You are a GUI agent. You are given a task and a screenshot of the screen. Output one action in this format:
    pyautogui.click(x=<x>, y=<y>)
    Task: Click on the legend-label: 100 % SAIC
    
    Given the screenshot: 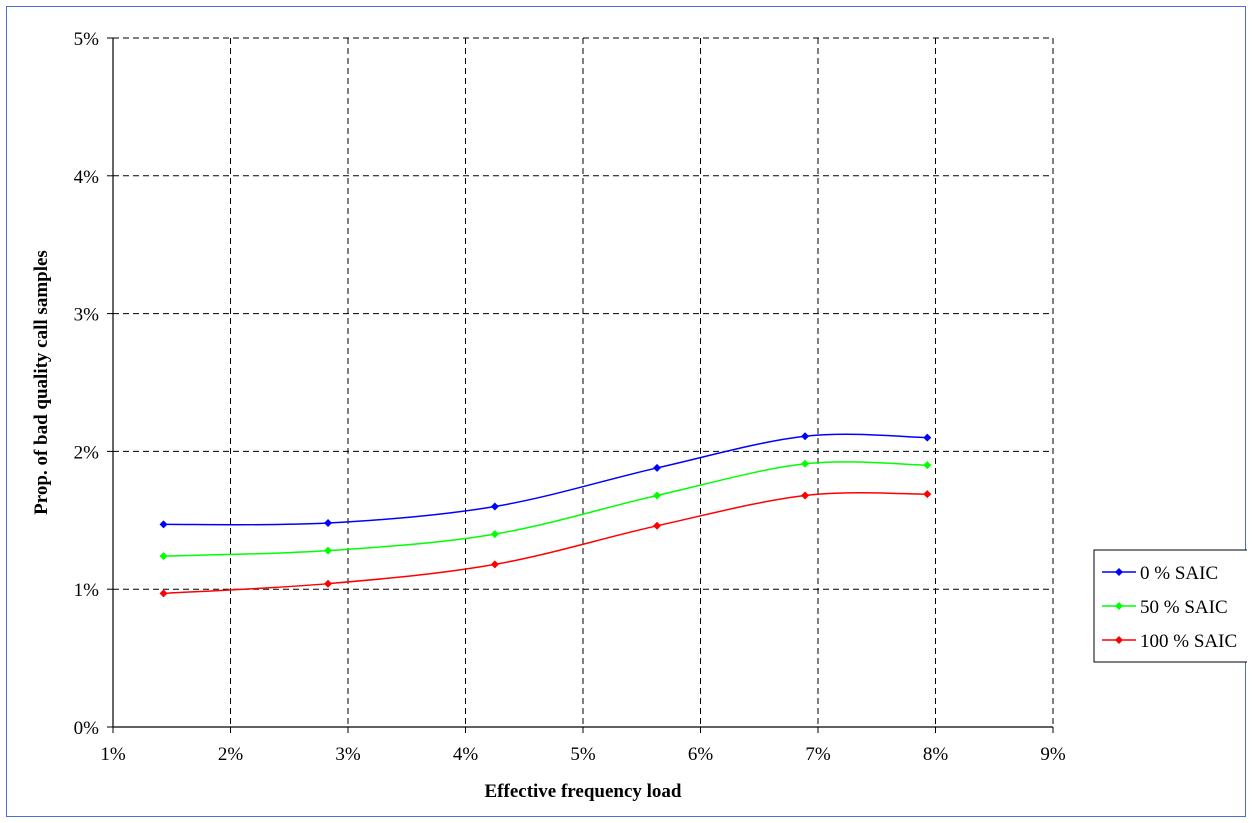 What is the action you would take?
    pyautogui.click(x=1188, y=641)
    